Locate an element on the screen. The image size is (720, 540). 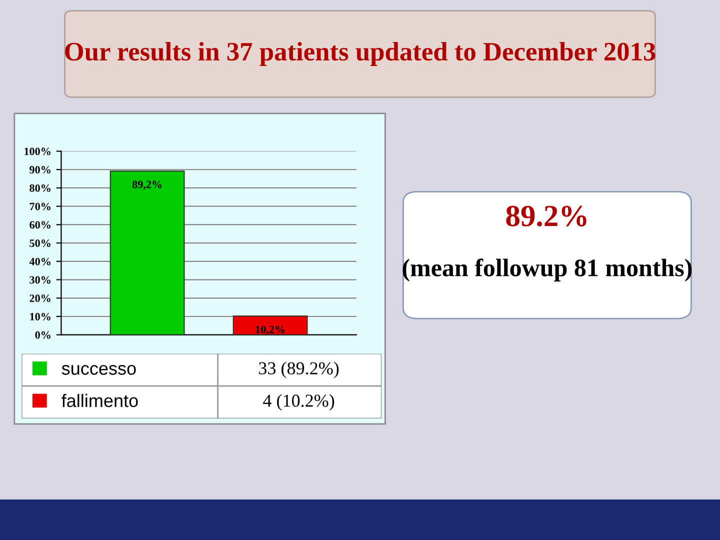
y-tick-label: 30% is located at coordinates (40, 280).